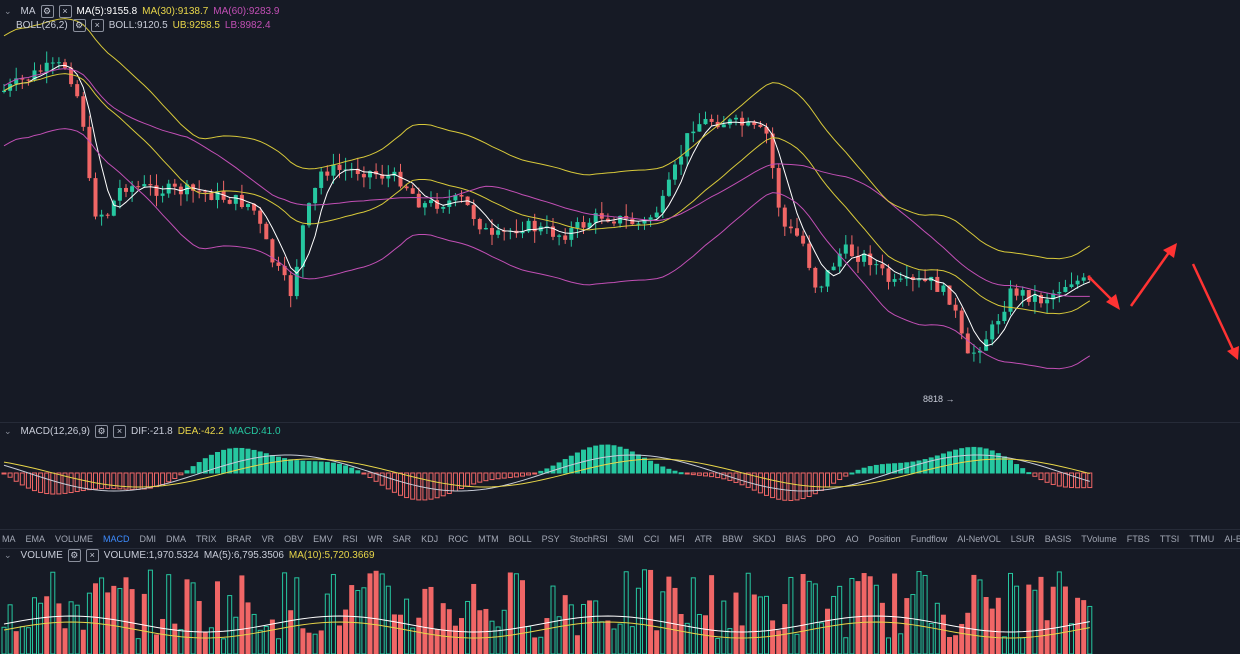 Image resolution: width=1240 pixels, height=654 pixels. What do you see at coordinates (884, 539) in the screenshot?
I see `tab-position: Position` at bounding box center [884, 539].